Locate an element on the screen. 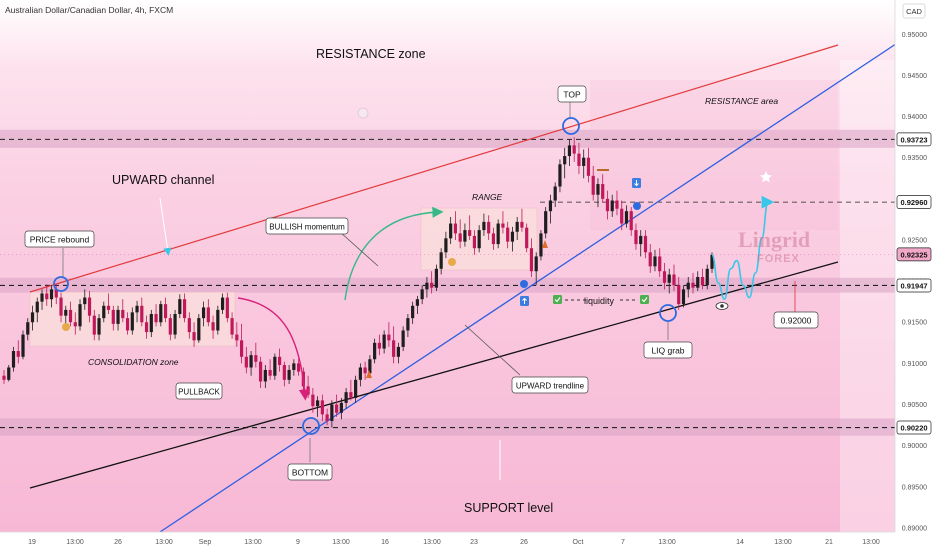 Image resolution: width=932 pixels, height=550 pixels. price-axis is located at coordinates (913, 275).